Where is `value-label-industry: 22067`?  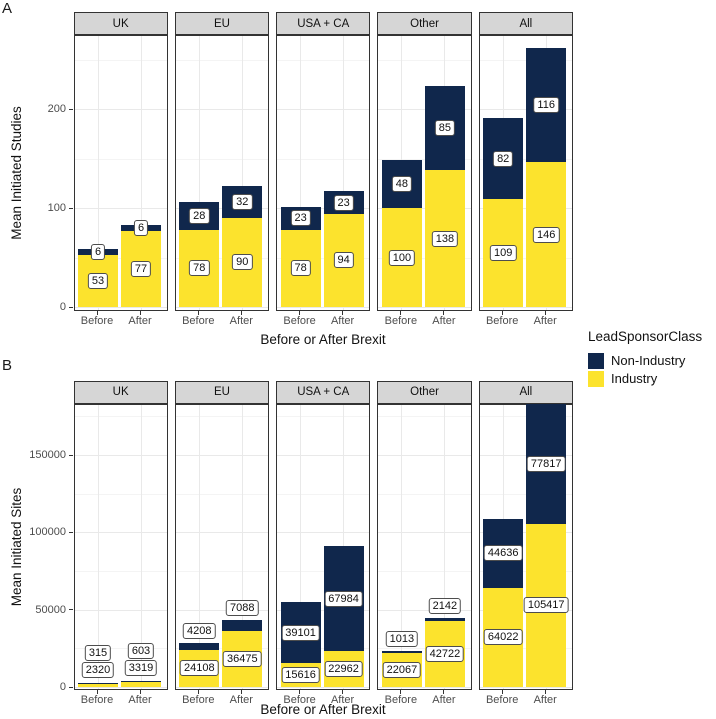 value-label-industry: 22067 is located at coordinates (402, 669).